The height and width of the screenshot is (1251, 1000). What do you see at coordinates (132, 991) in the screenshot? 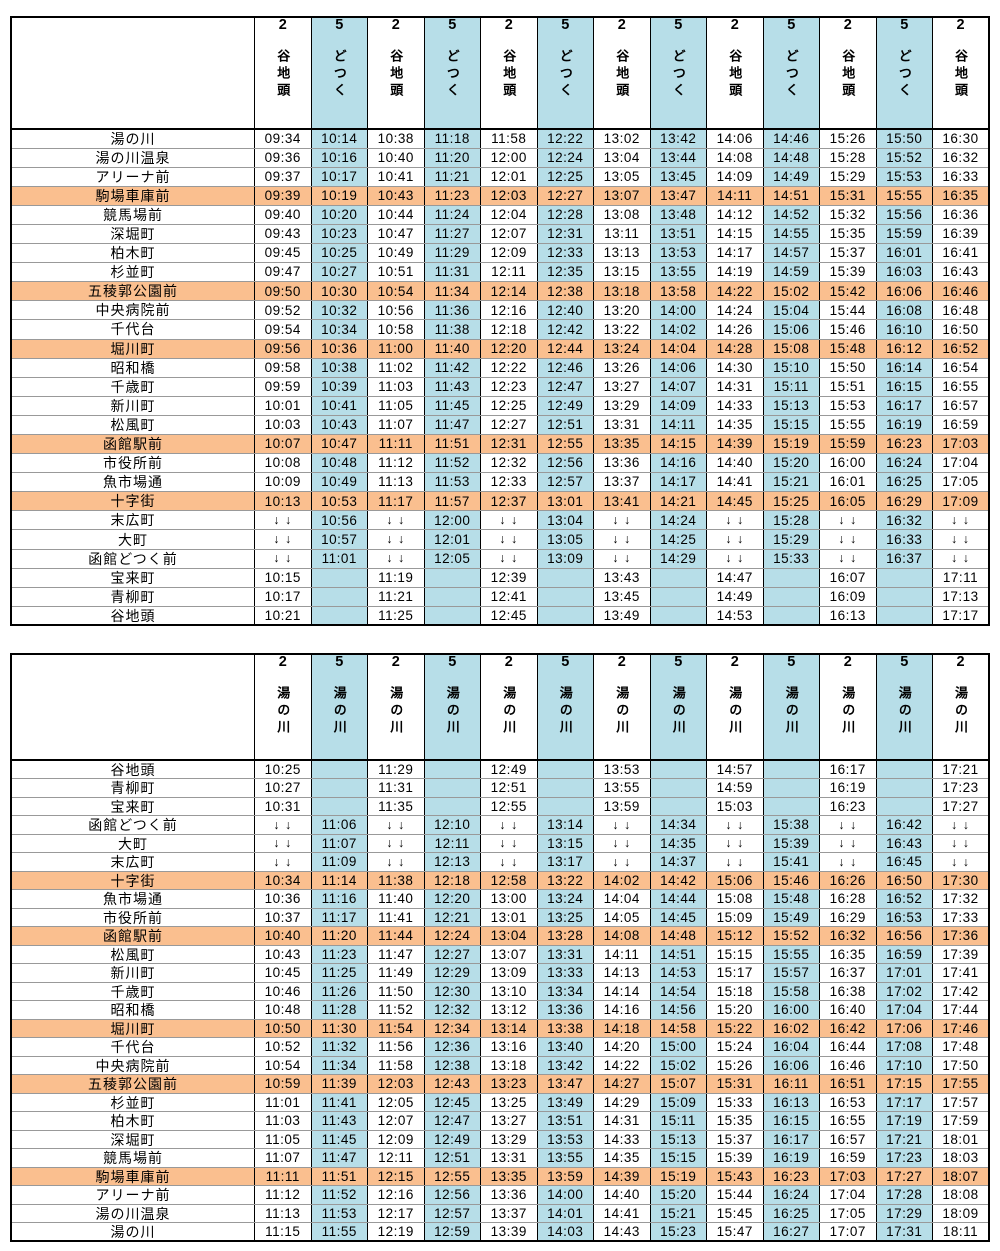
I see `station-cell: 千歳町` at bounding box center [132, 991].